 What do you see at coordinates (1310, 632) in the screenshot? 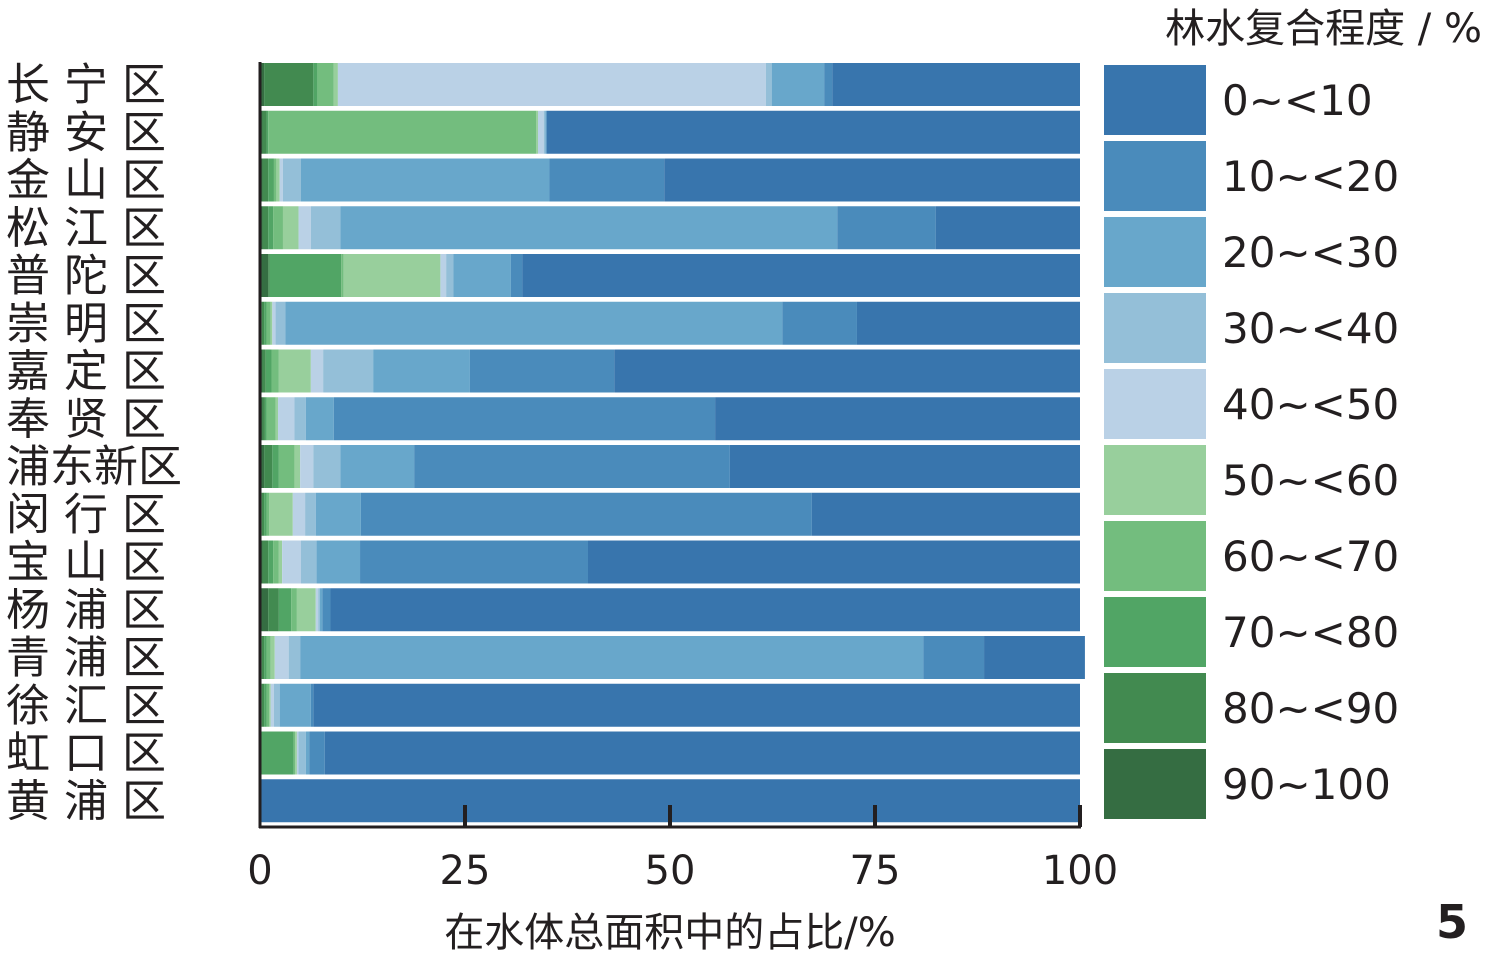
I see `legend-label: 70~<80` at bounding box center [1310, 632].